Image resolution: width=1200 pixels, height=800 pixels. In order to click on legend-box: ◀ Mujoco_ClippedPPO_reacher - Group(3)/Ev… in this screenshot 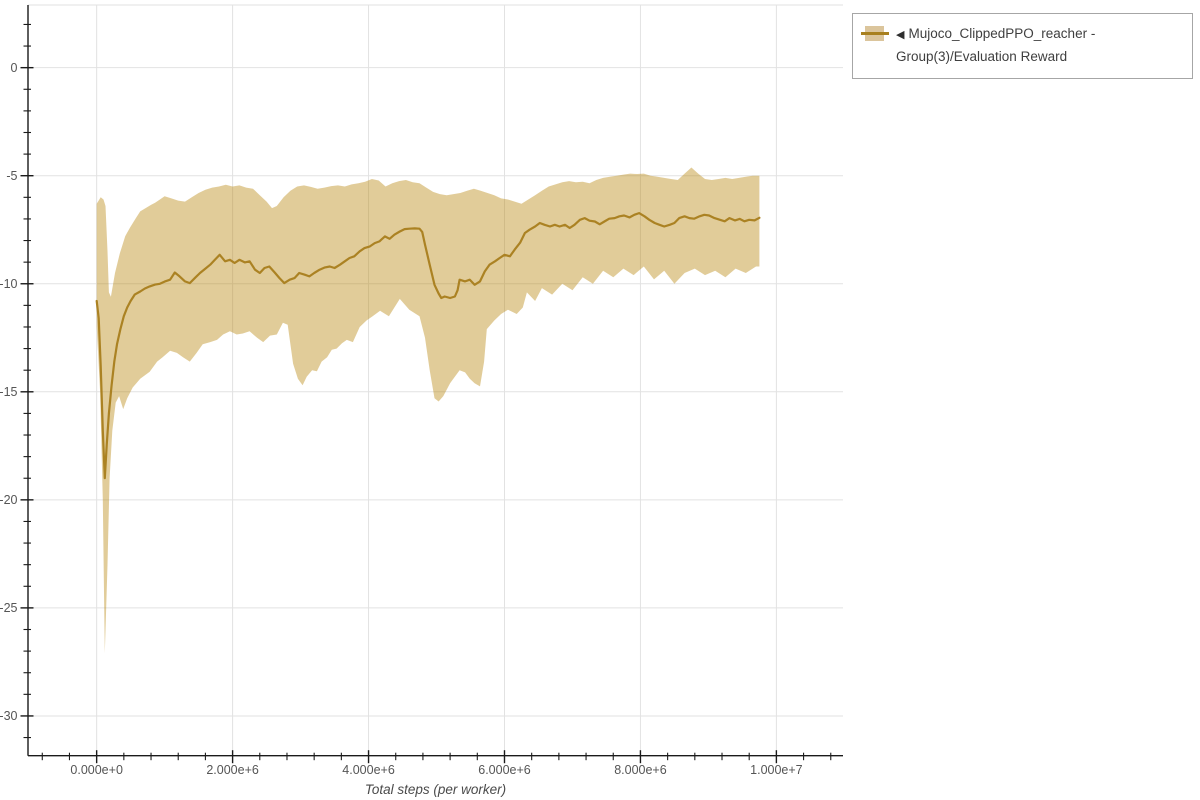, I will do `click(1022, 46)`.